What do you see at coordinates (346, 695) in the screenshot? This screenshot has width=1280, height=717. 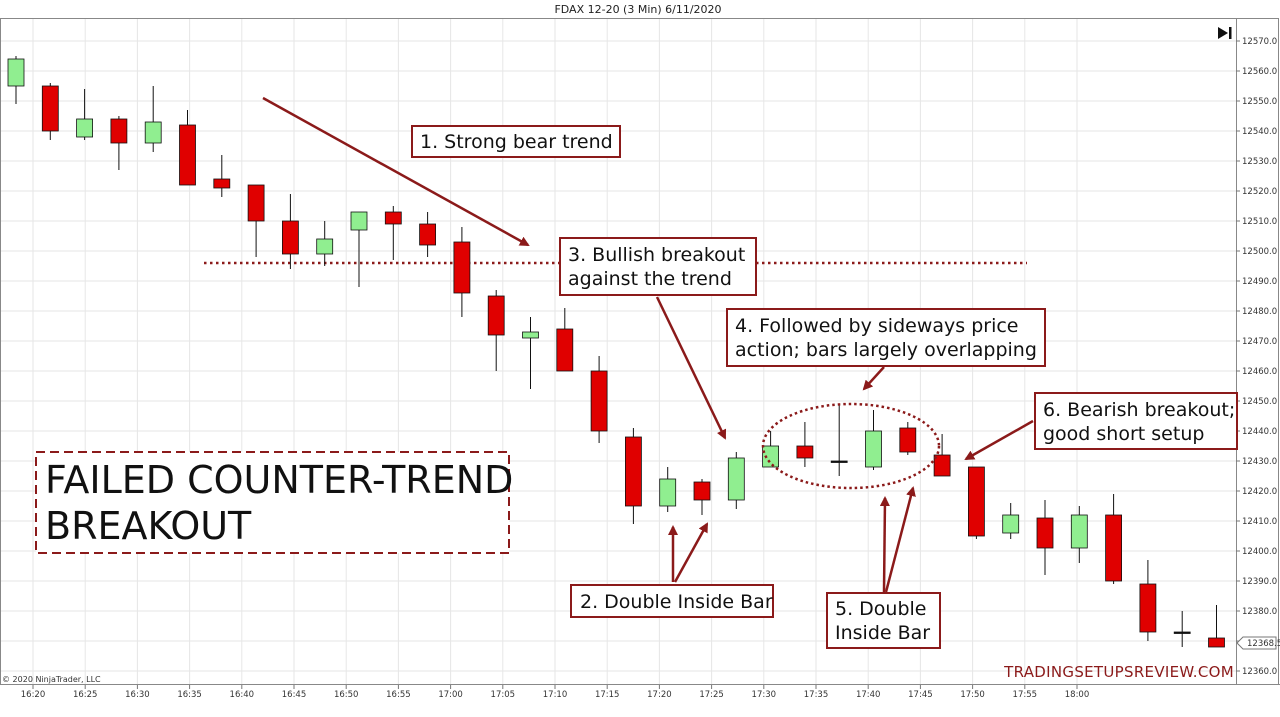 I see `x-tick-label: 16:50` at bounding box center [346, 695].